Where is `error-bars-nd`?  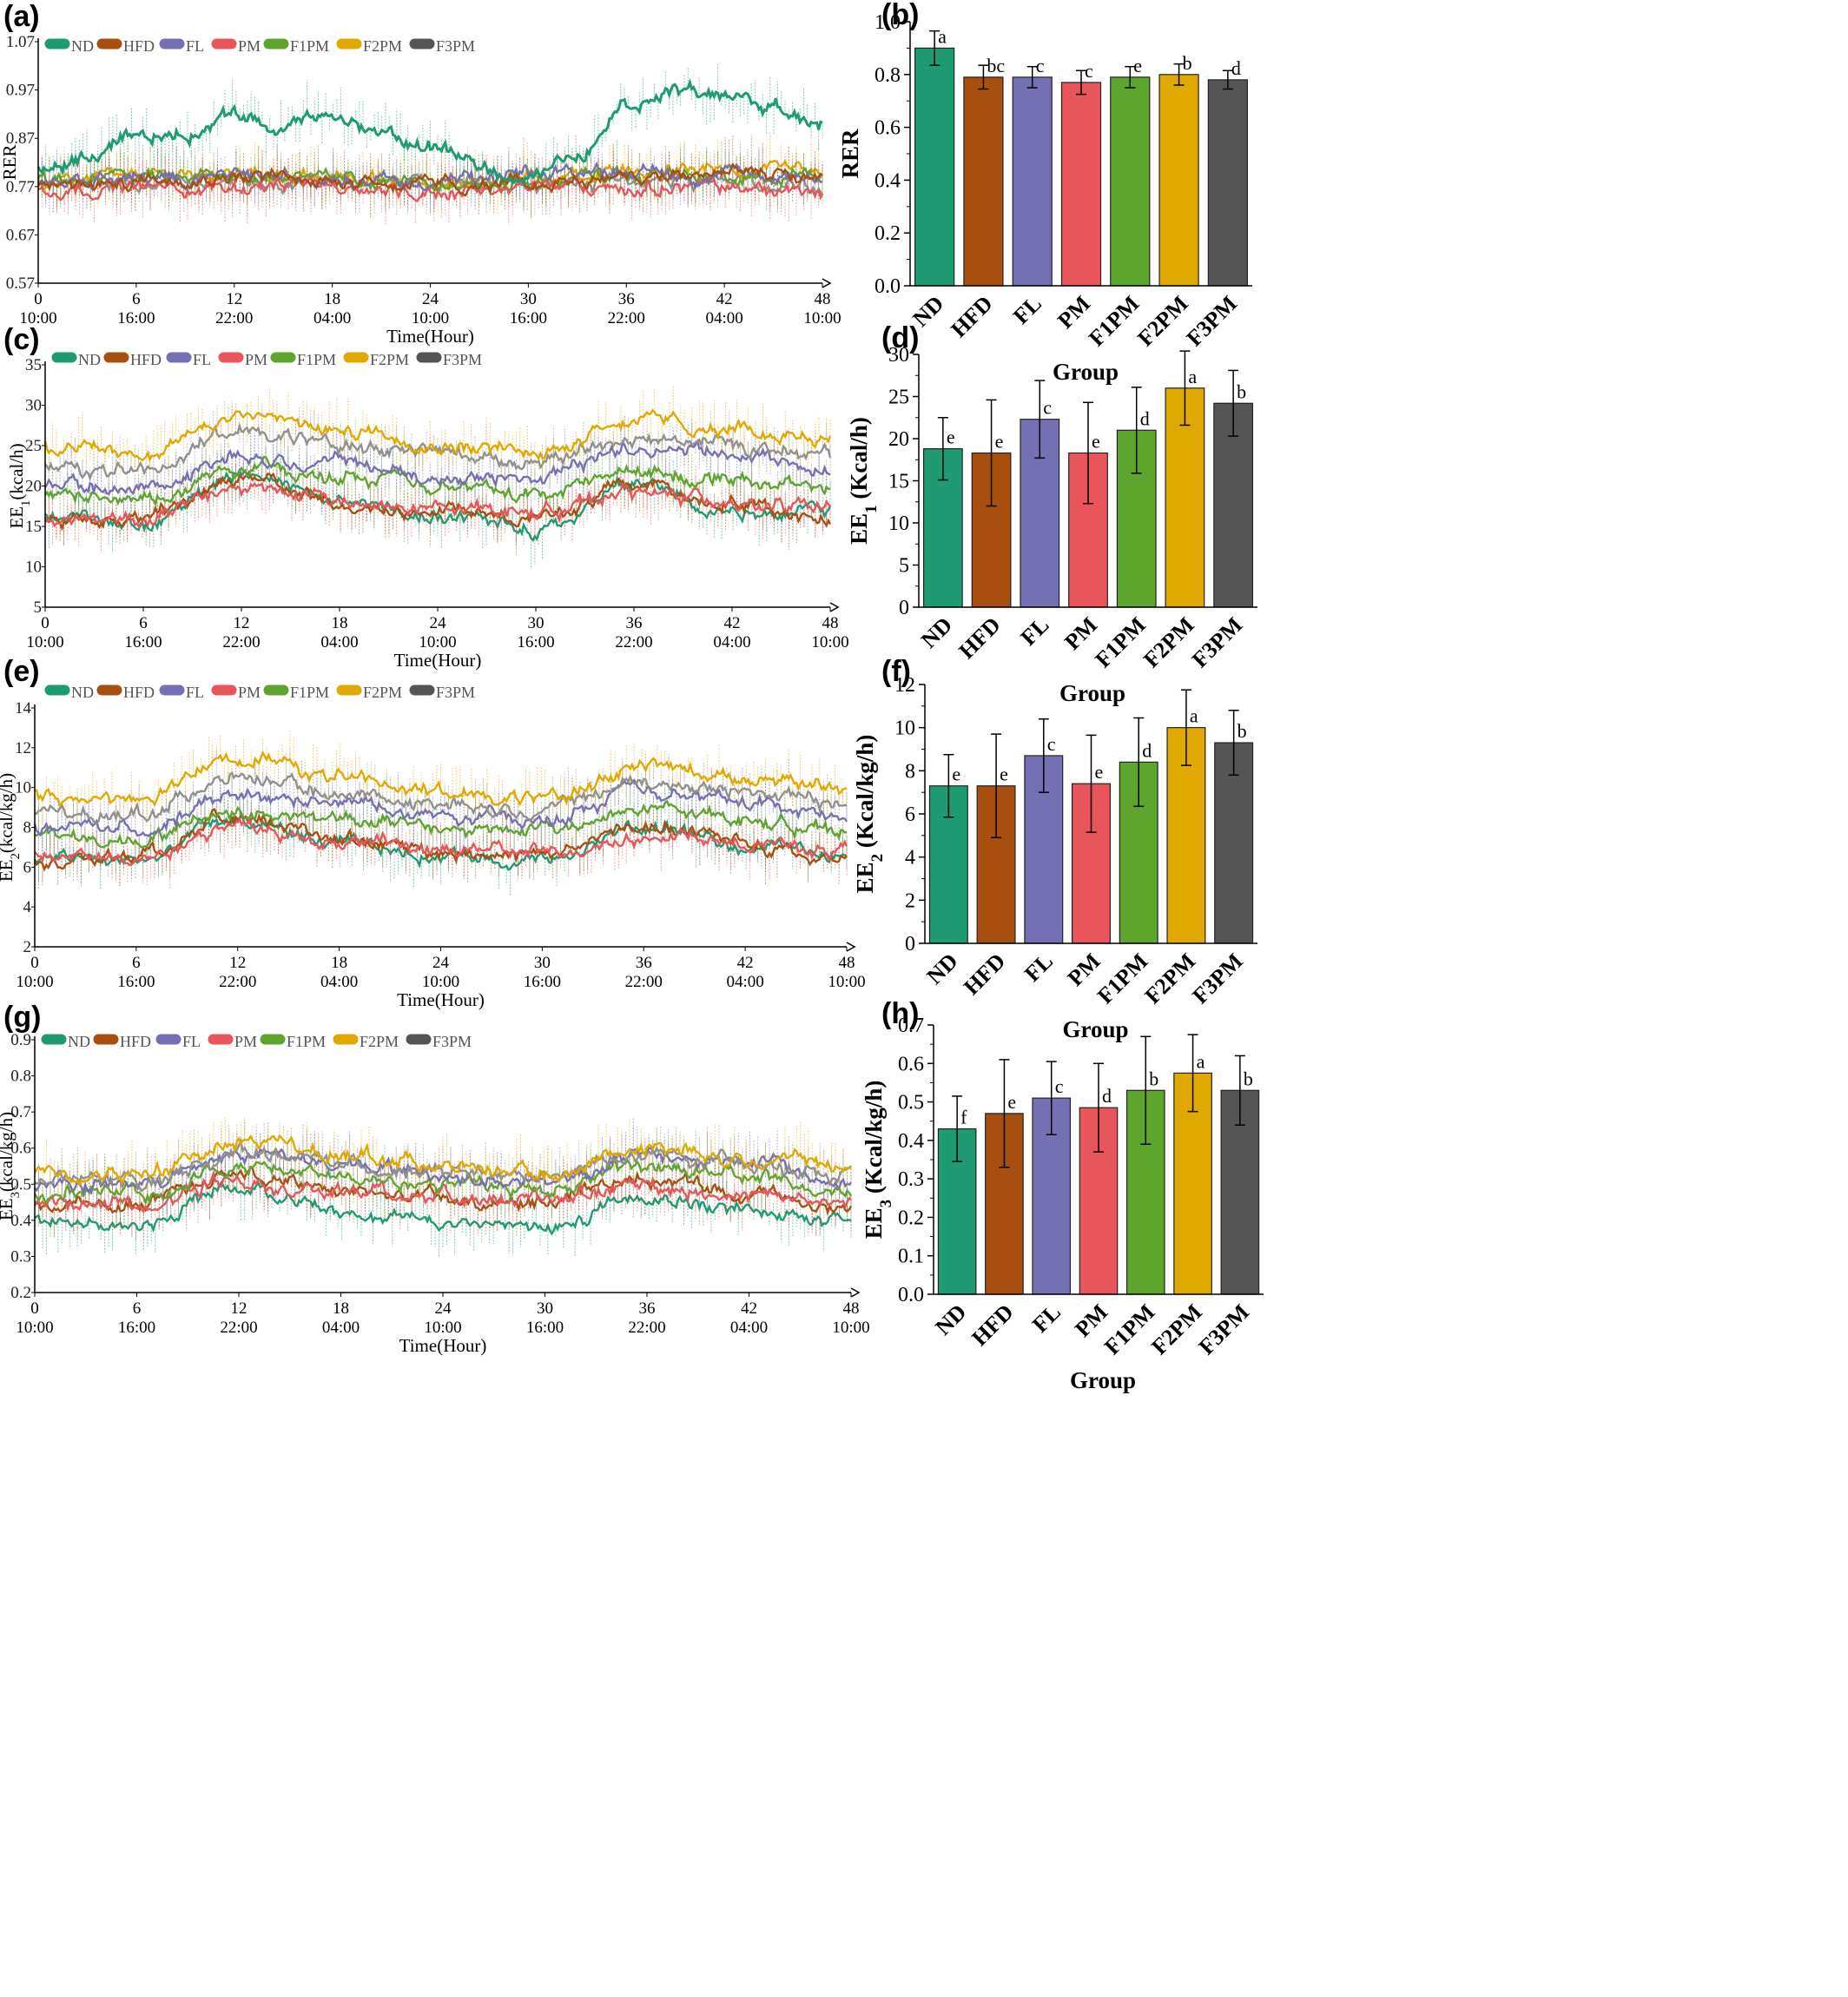
error-bars-nd is located at coordinates (430, 136).